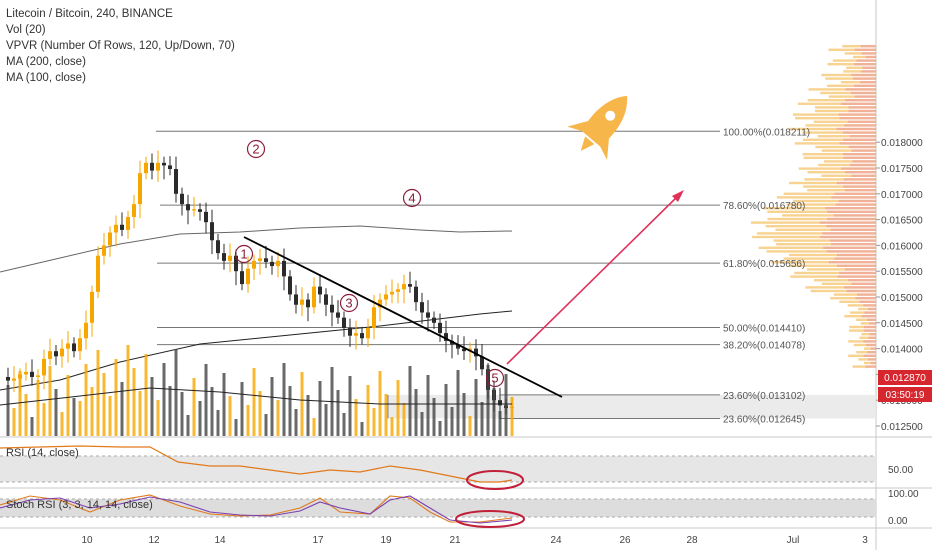  I want to click on legend-title: Litecoin / Bitcoin, 240, BINANCE, so click(89, 14).